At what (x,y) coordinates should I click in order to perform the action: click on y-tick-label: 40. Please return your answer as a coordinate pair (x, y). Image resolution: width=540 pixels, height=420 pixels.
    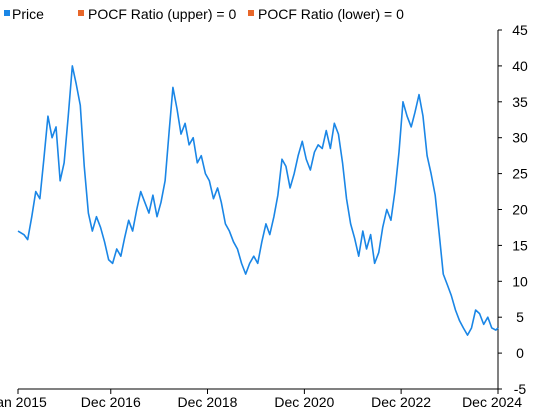
    Looking at the image, I should click on (520, 66).